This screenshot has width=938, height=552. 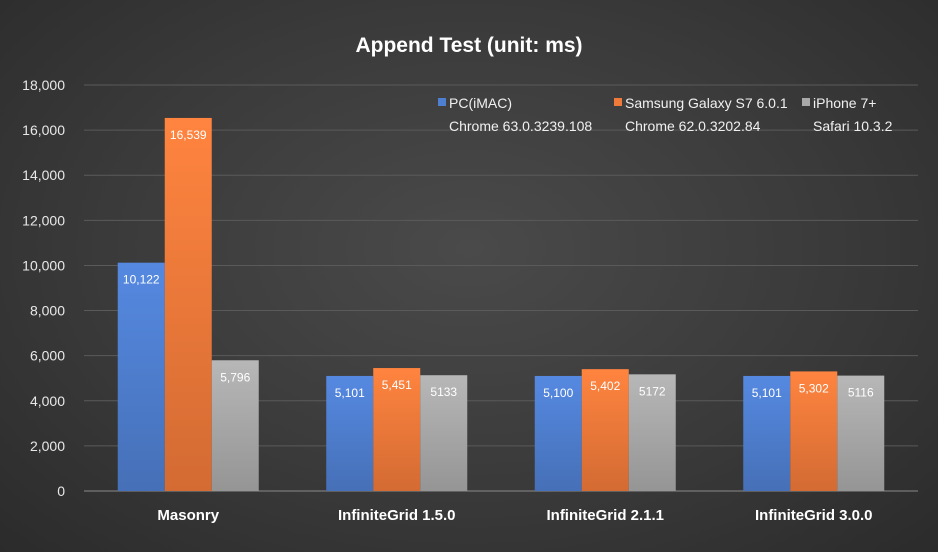 I want to click on legend-item-0: PC(iMAC) Chrome 63.0.3239.108, so click(x=515, y=114).